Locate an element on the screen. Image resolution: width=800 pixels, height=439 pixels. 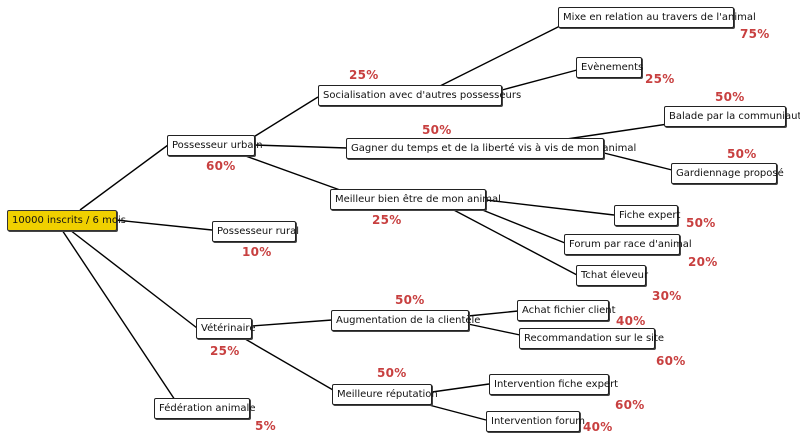
percent-veterinaire: 25% is located at coordinates (225, 351).